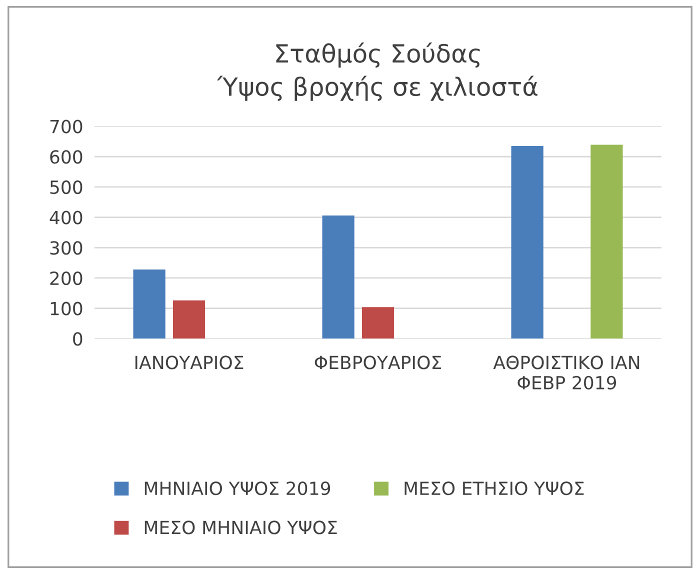 This screenshot has height=574, width=700. I want to click on x-tick-label: ΦΕΒΡΟΥΑΡΙΟΣ, so click(377, 363).